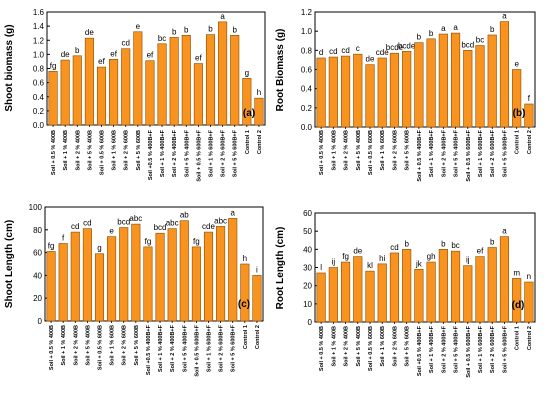  I want to click on significance-letter: bc, so click(455, 245).